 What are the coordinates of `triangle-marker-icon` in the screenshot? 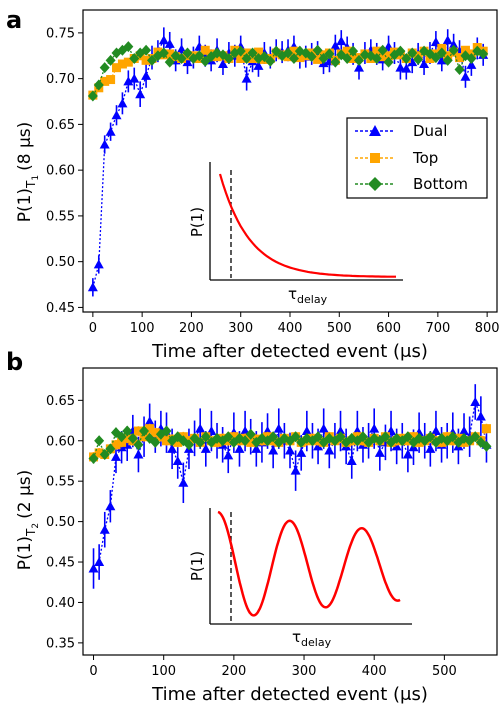 It's located at (375, 130).